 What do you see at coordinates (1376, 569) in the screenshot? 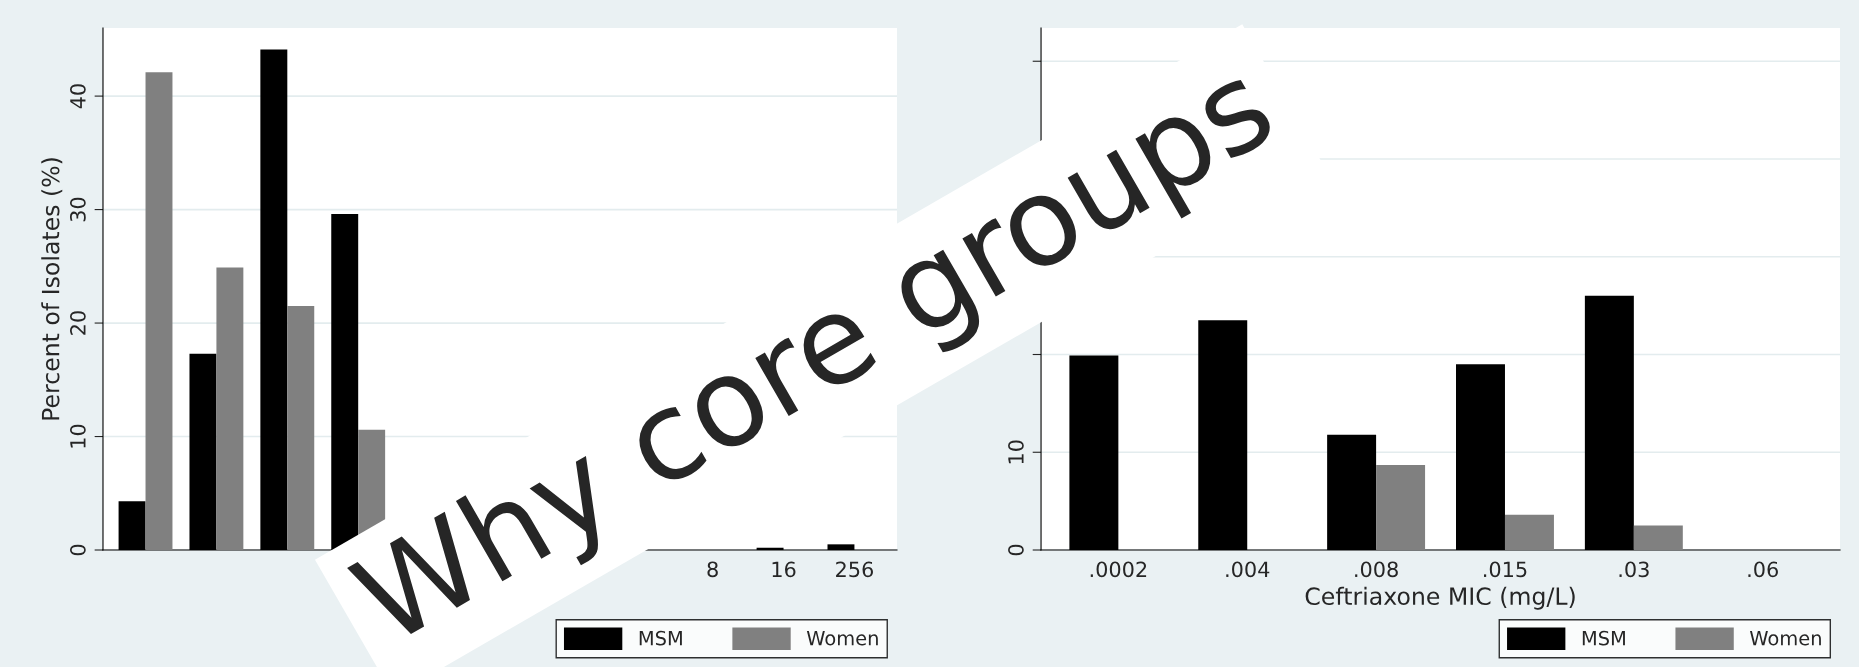
I see `x-tick-label: .008` at bounding box center [1376, 569].